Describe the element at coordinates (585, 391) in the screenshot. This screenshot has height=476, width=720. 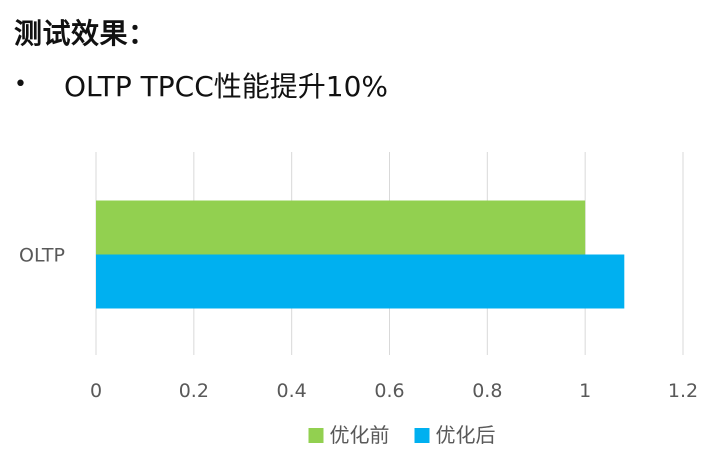
I see `x-tick-label: 1` at that location.